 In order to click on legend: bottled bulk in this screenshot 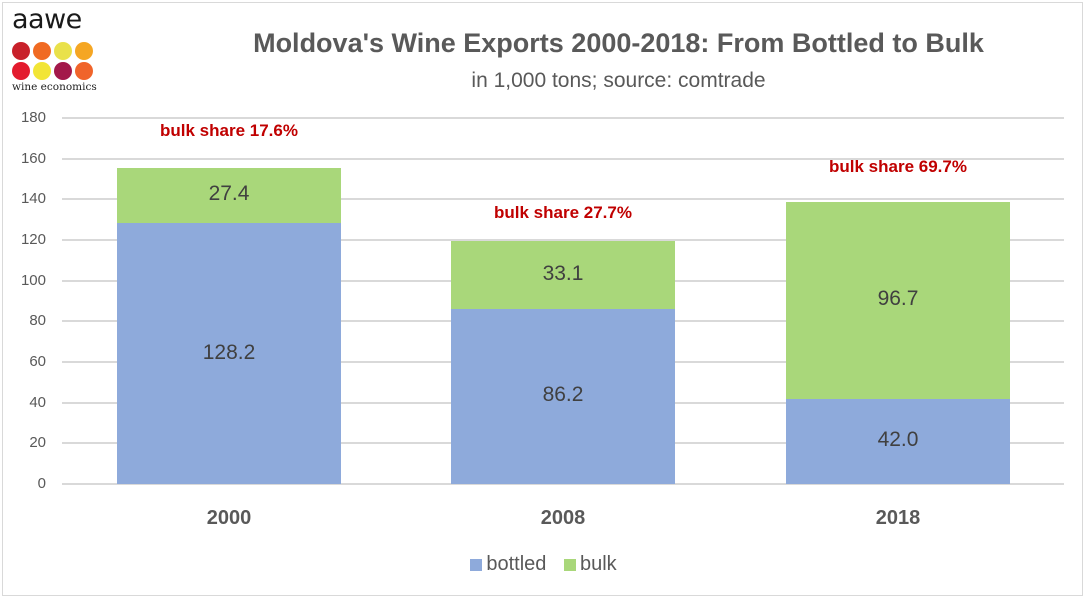, I will do `click(543, 565)`.